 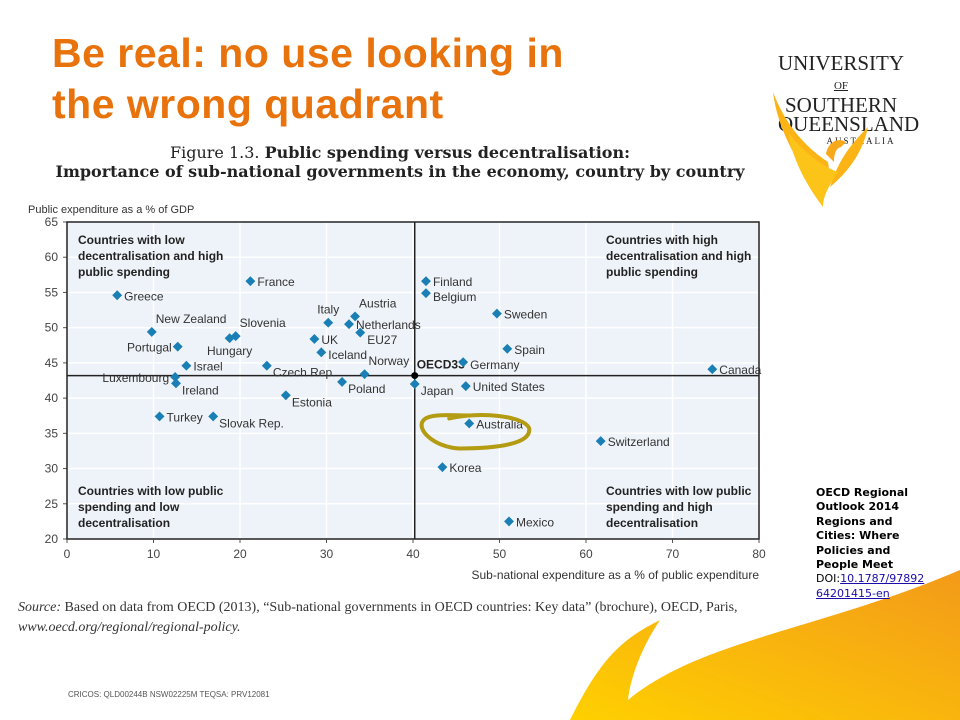 I want to click on data-label: Australia, so click(x=499, y=424).